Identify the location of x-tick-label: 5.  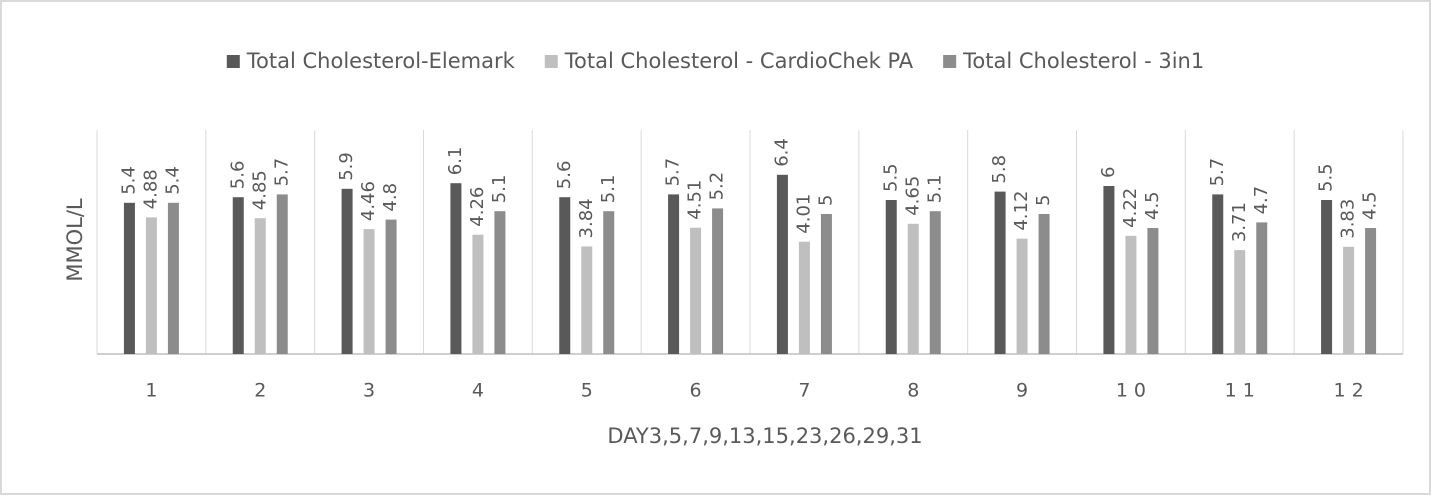
(590, 391).